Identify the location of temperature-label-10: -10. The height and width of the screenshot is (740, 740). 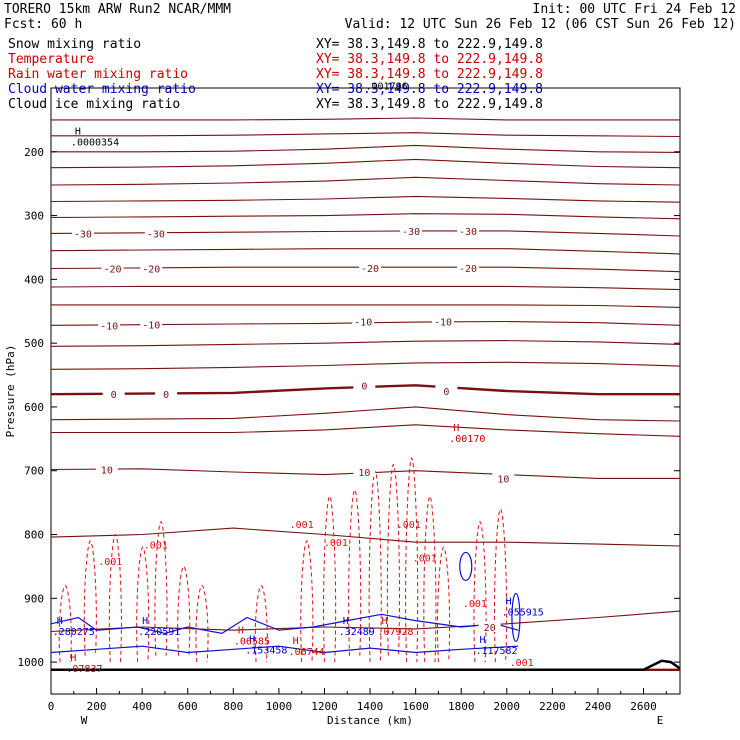
(363, 322).